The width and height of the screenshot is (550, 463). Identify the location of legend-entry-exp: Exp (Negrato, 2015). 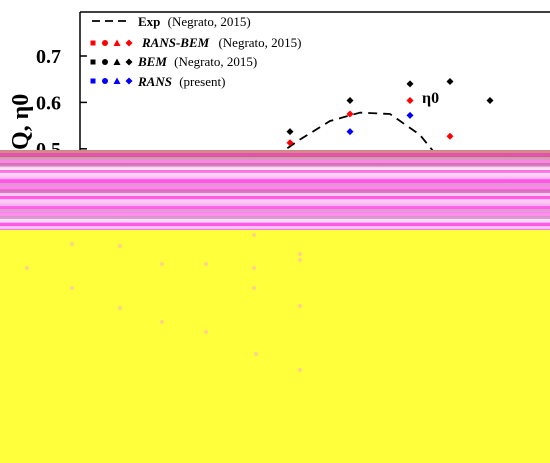
(171, 21).